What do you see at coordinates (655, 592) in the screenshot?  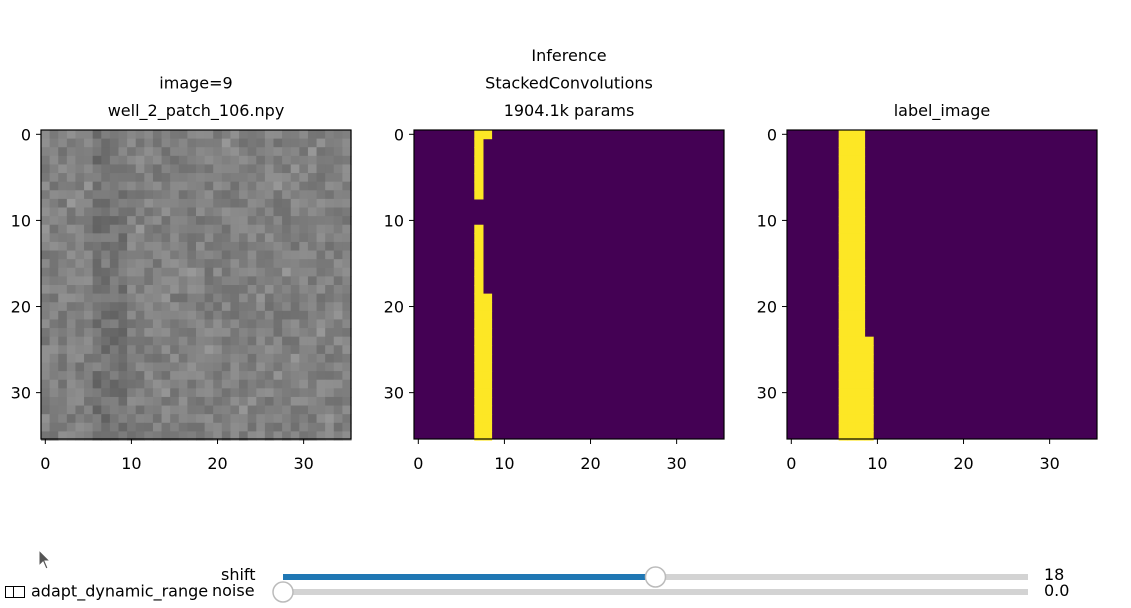 I see `noise-slider-track` at bounding box center [655, 592].